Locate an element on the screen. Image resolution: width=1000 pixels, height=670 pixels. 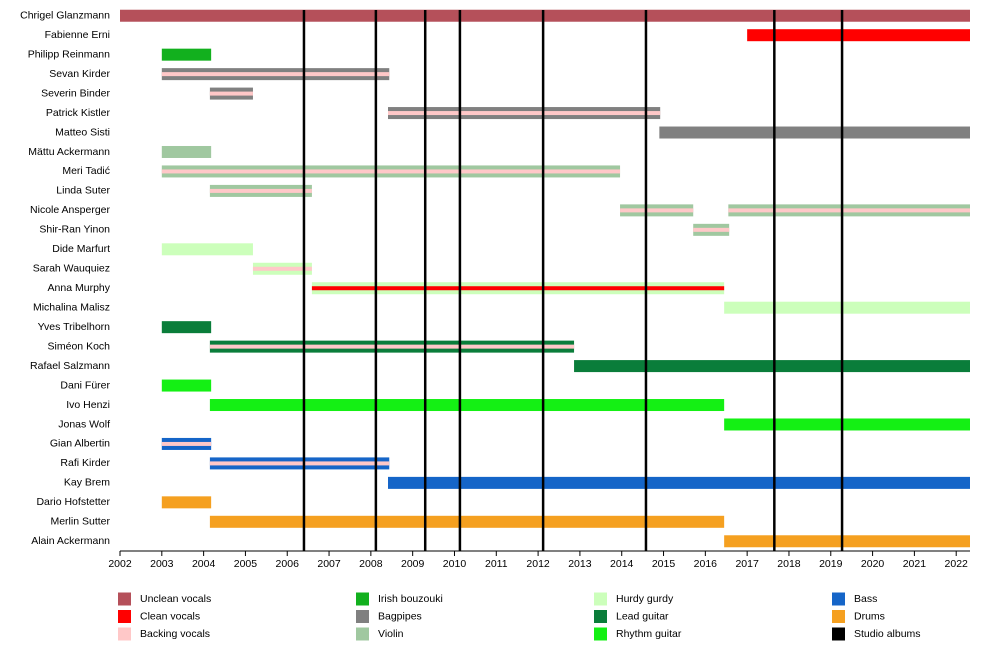
x-tick-label: 2013 is located at coordinates (580, 564).